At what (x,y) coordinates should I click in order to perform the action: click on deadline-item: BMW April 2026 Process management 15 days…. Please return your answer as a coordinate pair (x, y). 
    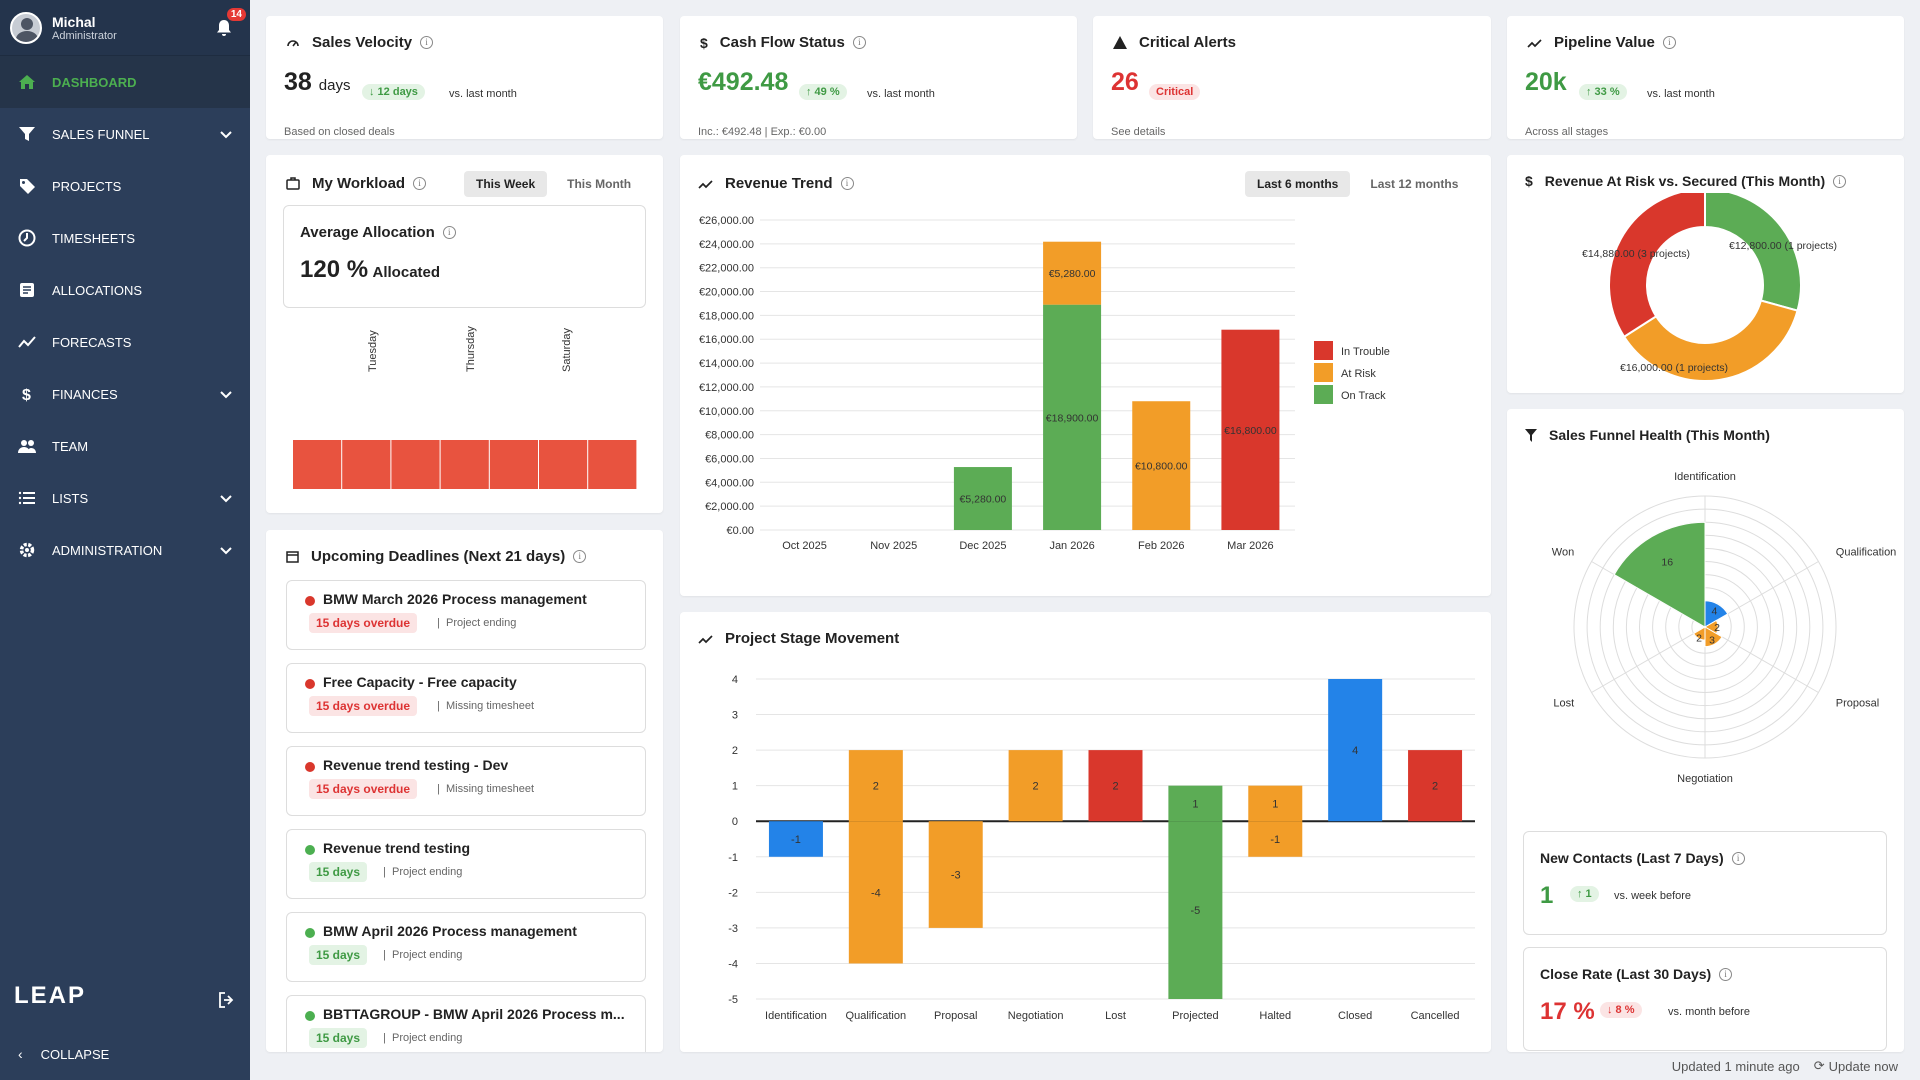
    Looking at the image, I should click on (466, 947).